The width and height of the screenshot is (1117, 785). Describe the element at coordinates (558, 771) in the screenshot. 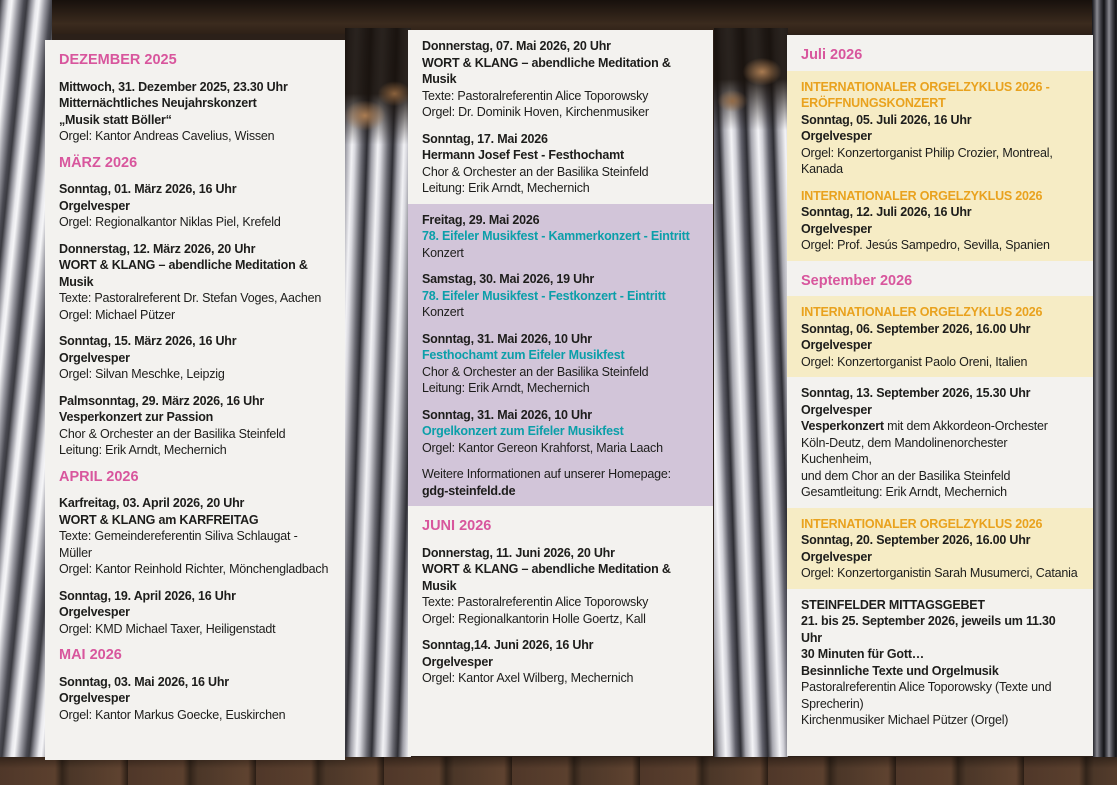

I see `organ-case-wood-bottom` at that location.